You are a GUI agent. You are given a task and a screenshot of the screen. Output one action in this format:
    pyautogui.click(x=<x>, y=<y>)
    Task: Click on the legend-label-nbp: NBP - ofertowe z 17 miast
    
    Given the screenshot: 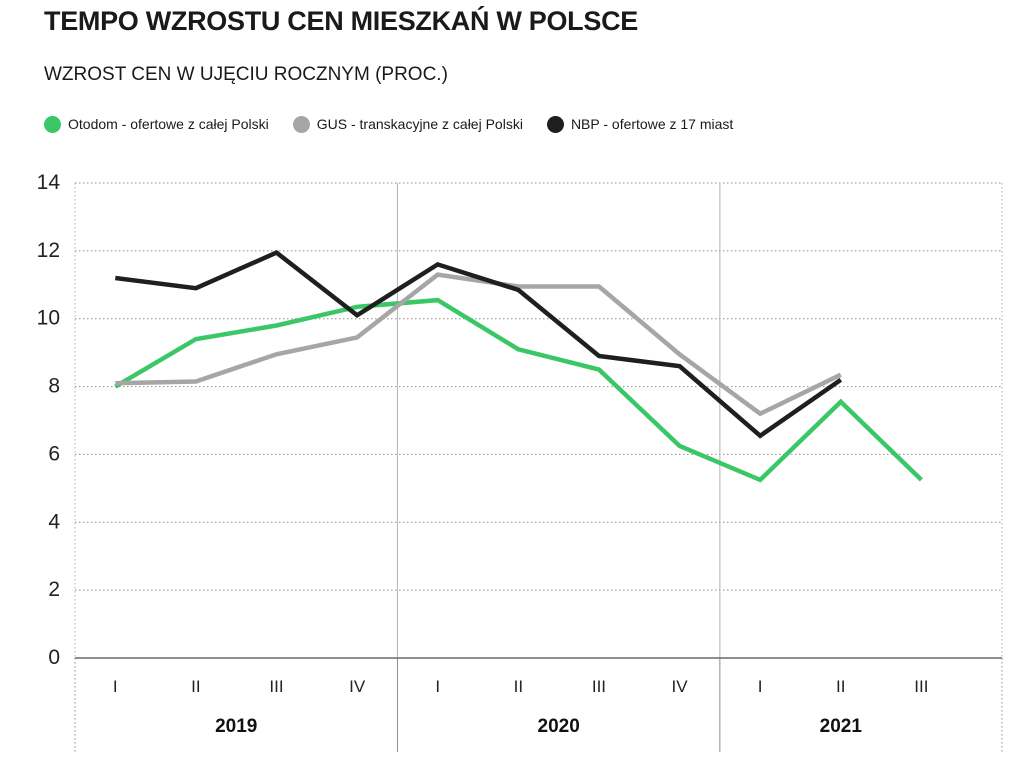 What is the action you would take?
    pyautogui.click(x=652, y=124)
    